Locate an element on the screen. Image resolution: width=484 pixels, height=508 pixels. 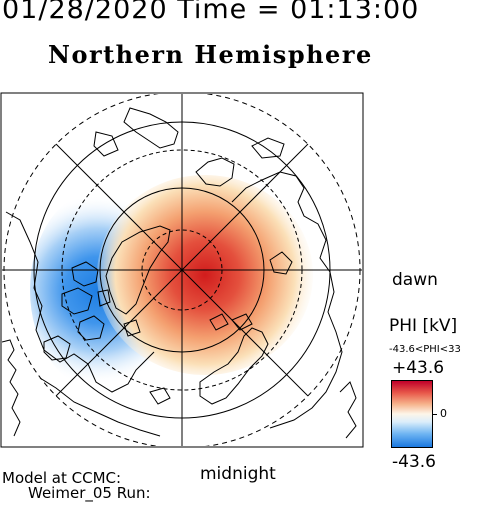
midnight-label: midnight is located at coordinates (238, 474).